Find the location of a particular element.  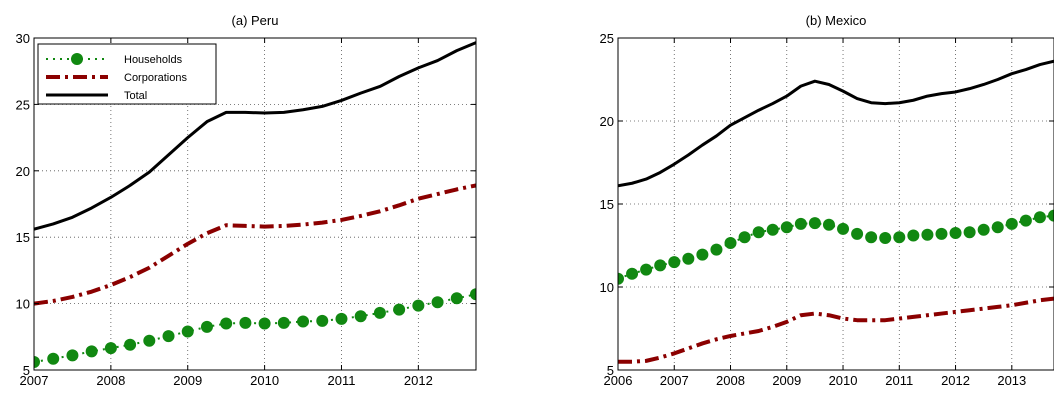

legend-entry-households: Households is located at coordinates (114, 59).